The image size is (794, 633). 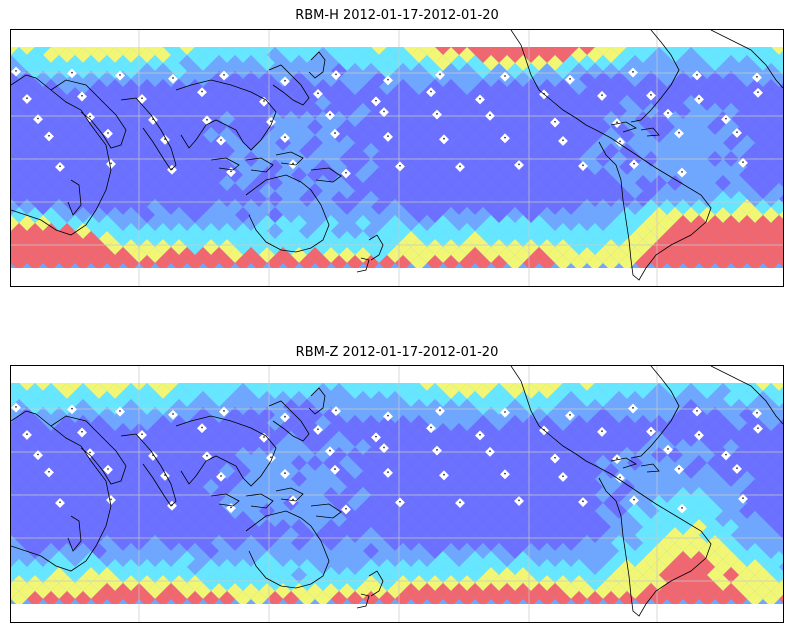 What do you see at coordinates (397, 15) in the screenshot?
I see `panel-1-title: RBM-H 2012-01-17-2012-01-20` at bounding box center [397, 15].